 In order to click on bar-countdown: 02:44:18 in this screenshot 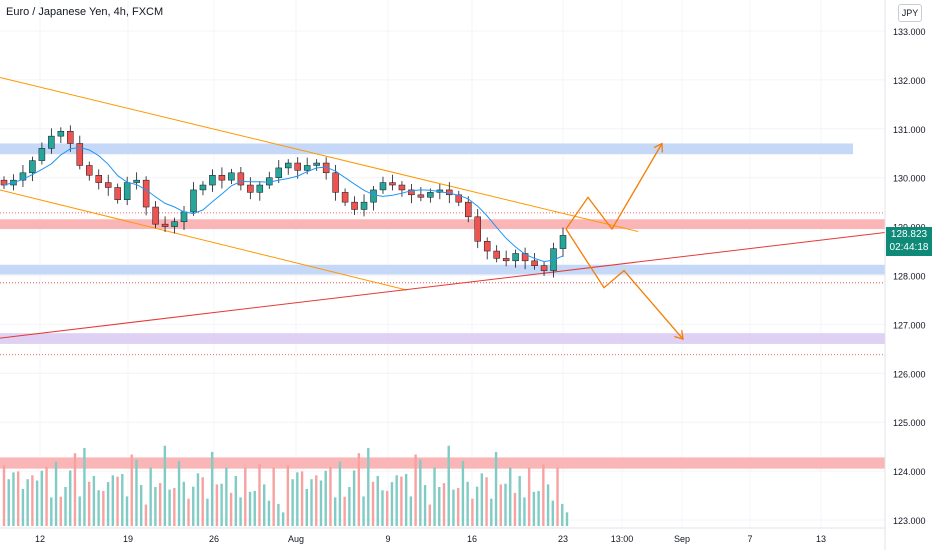, I will do `click(909, 247)`.